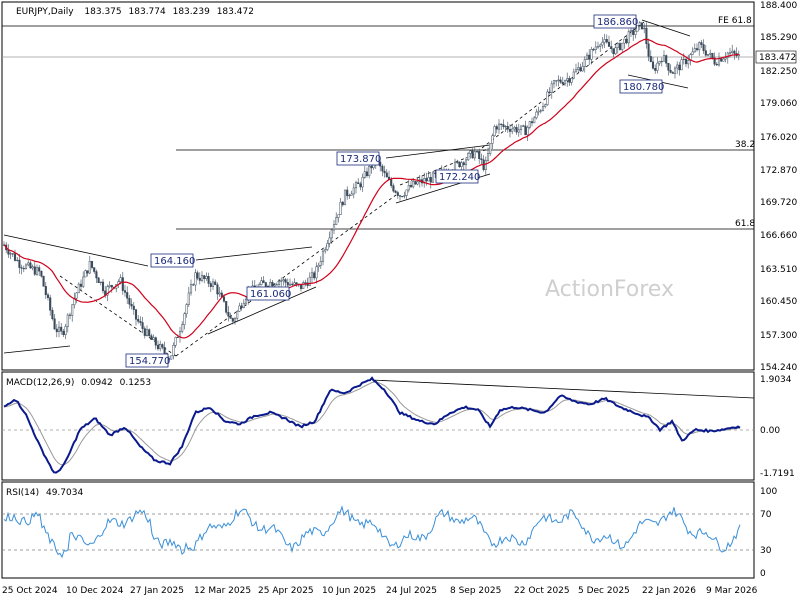  What do you see at coordinates (778, 38) in the screenshot?
I see `y-tick-label: 185.290` at bounding box center [778, 38].